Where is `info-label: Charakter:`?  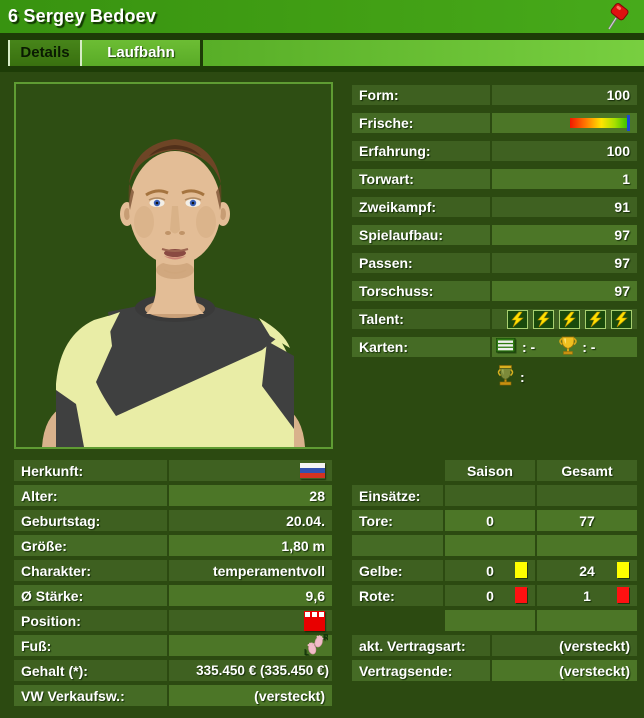 info-label: Charakter: is located at coordinates (90, 570).